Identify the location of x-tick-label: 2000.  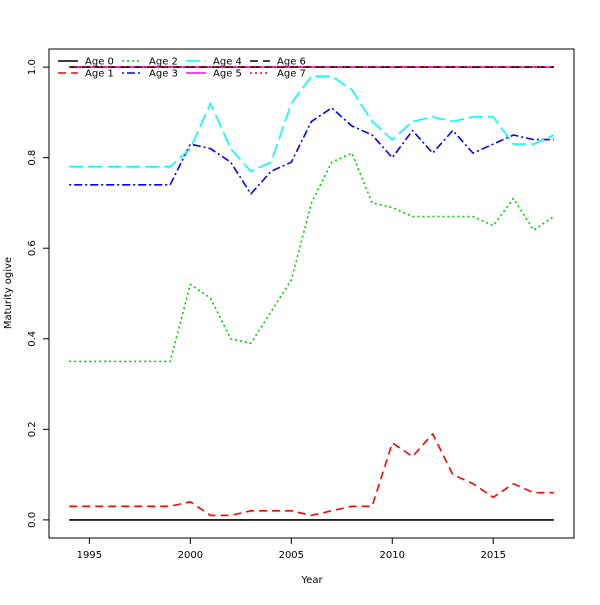
(190, 555).